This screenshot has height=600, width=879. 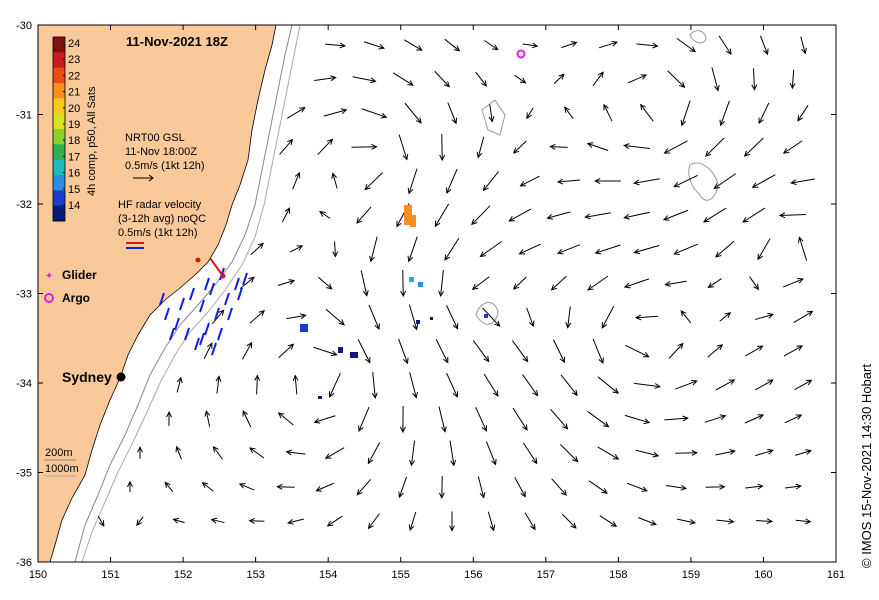 I want to click on glider-legend: ✦ Glider, so click(x=71, y=275).